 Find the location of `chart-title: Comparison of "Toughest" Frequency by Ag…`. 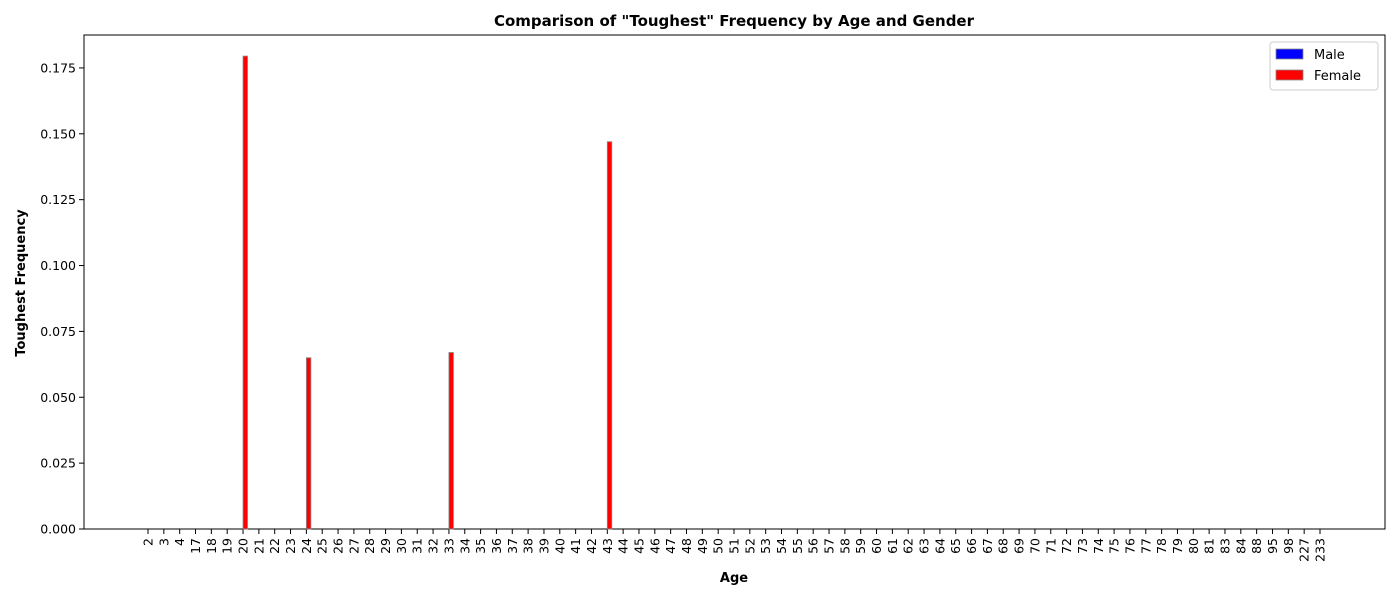

chart-title: Comparison of "Toughest" Frequency by Ag… is located at coordinates (734, 21).